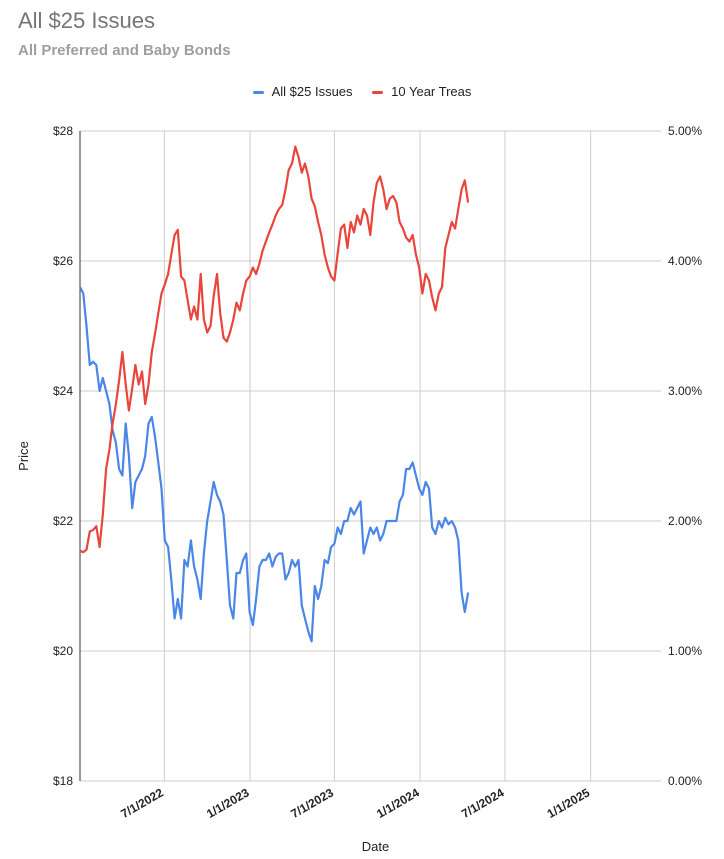  I want to click on x-tick-label: 7/1/2022, so click(142, 803).